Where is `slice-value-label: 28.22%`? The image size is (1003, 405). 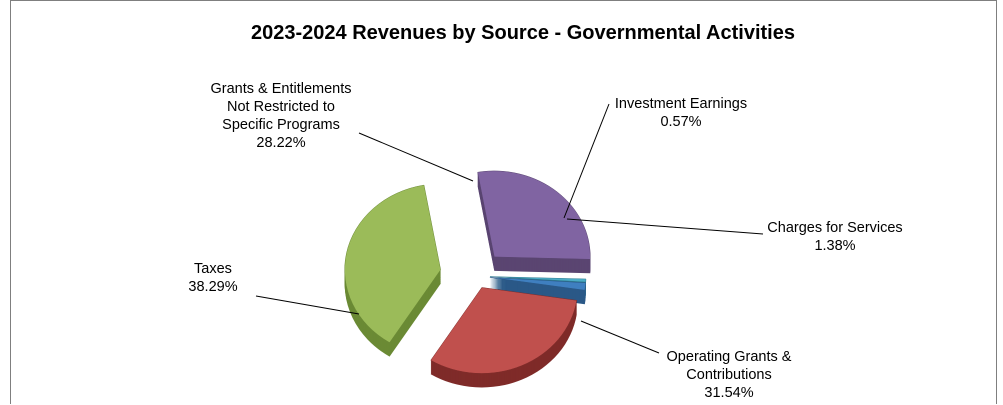 slice-value-label: 28.22% is located at coordinates (280, 143).